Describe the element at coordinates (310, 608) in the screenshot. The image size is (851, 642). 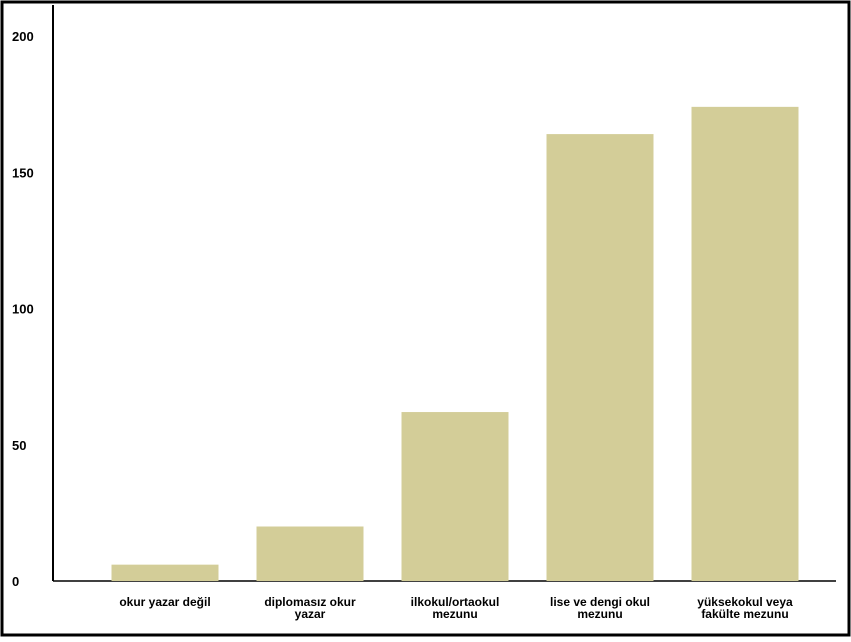
I see `x-category-label: diplomasız okur yazar` at that location.